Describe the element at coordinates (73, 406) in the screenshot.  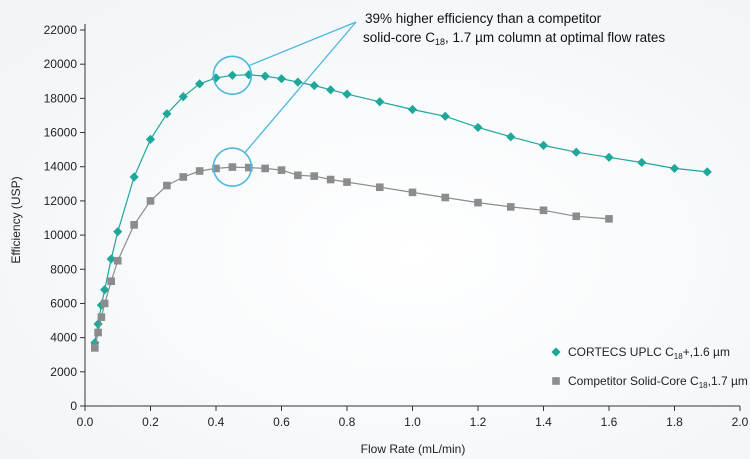
I see `y-tick-label: 0` at that location.